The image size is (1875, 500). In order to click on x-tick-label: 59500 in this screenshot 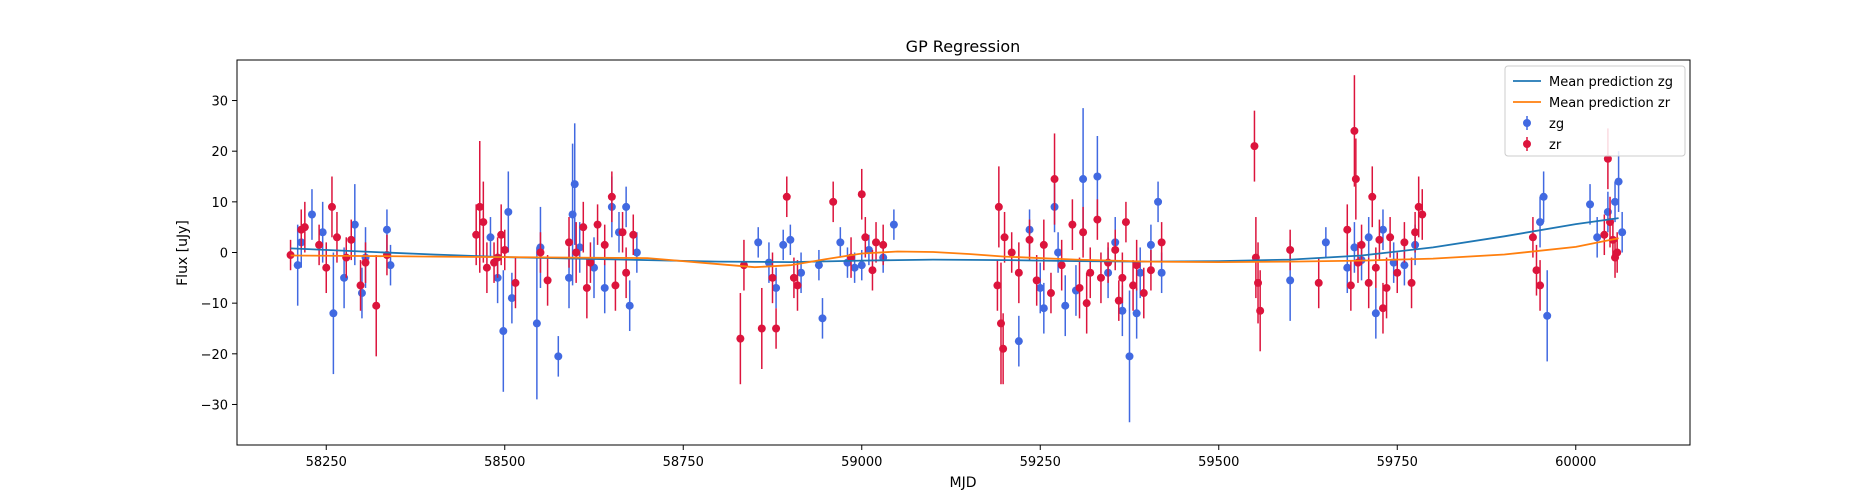, I will do `click(1218, 462)`.